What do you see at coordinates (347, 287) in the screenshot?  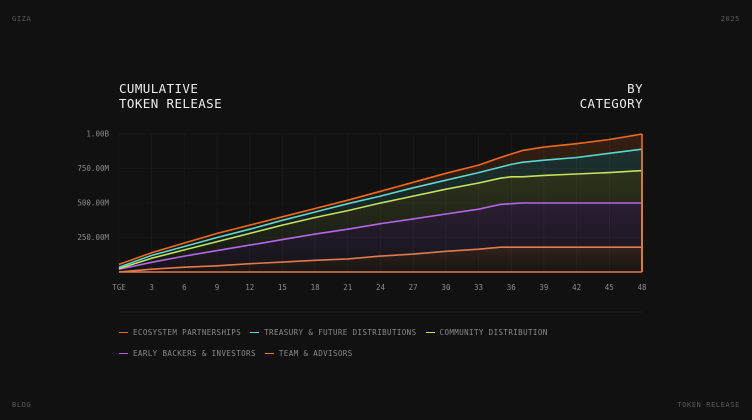 I see `x-tick-label: 21` at bounding box center [347, 287].